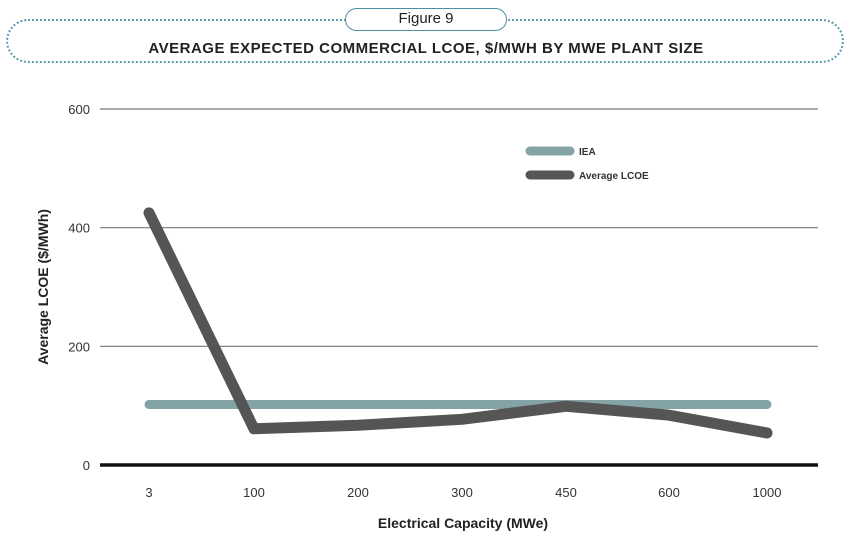 Image resolution: width=852 pixels, height=540 pixels. What do you see at coordinates (462, 492) in the screenshot?
I see `x-tick-label: 300` at bounding box center [462, 492].